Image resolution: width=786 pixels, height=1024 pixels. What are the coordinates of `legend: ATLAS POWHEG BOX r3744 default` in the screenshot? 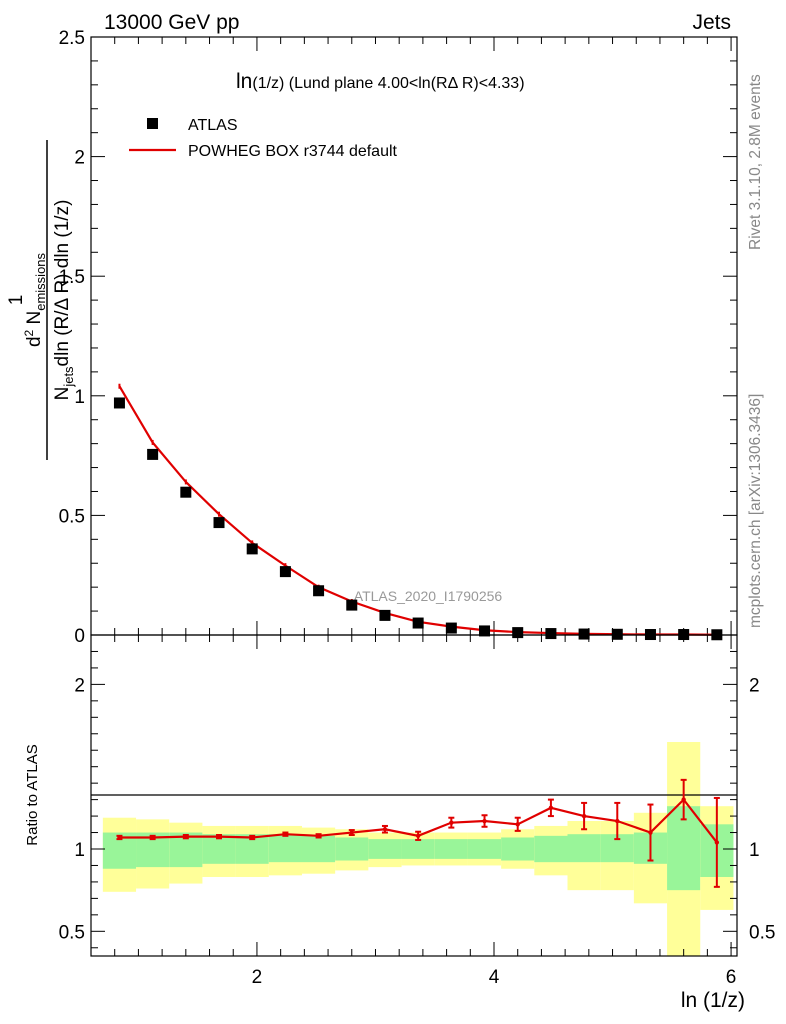 It's located at (263, 138).